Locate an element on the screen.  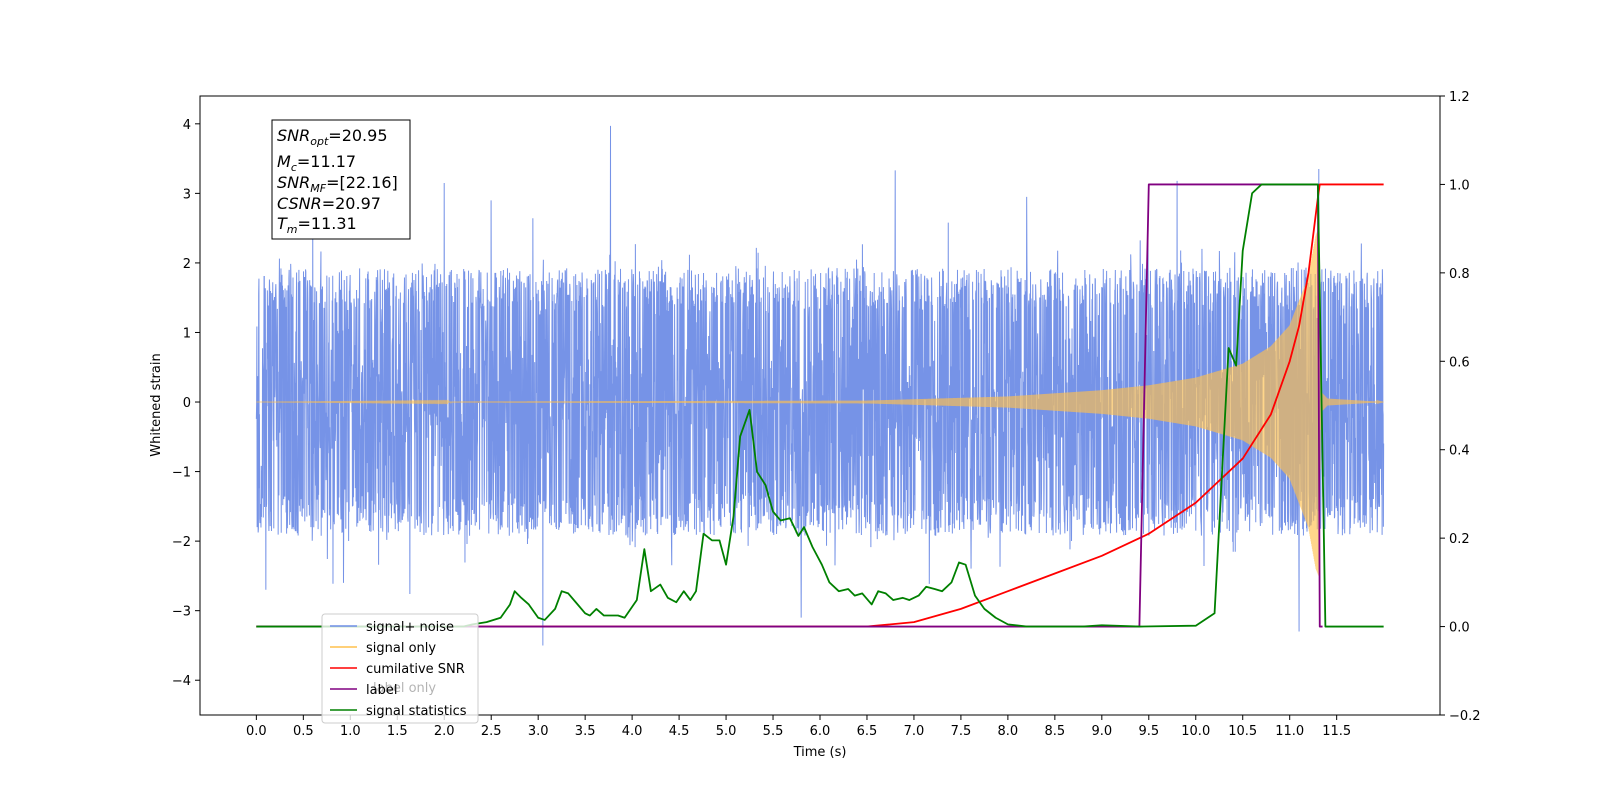
y2-tick-label: 0.0 is located at coordinates (1459, 628).